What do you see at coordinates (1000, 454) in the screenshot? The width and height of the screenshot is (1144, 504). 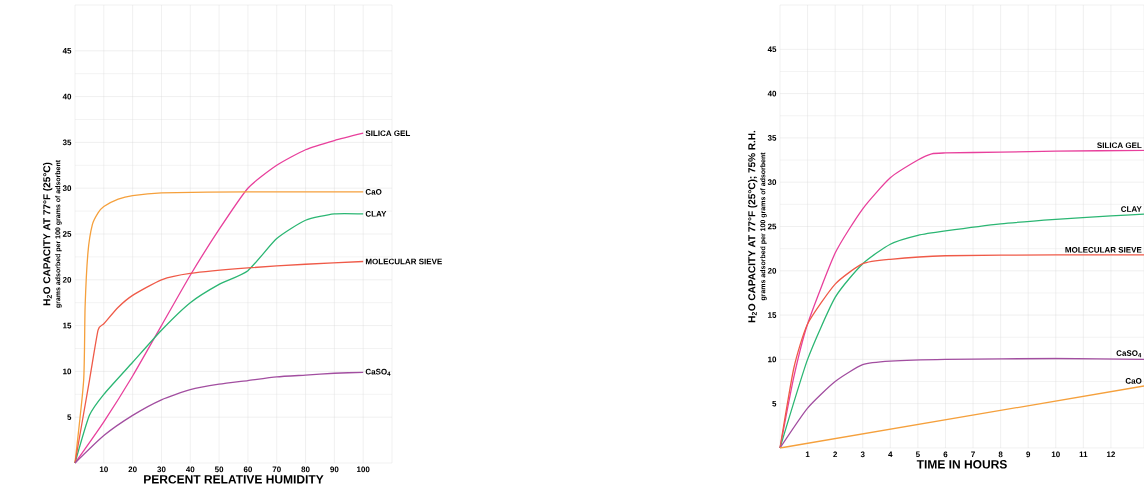 I see `x-tick-label: 8` at bounding box center [1000, 454].